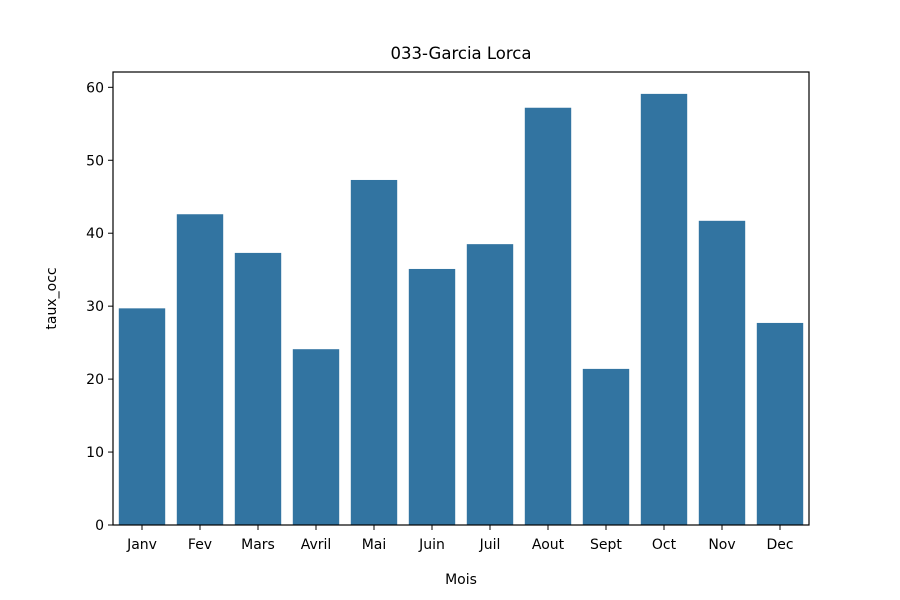 This screenshot has height=600, width=900. Describe the element at coordinates (95, 380) in the screenshot. I see `y-tick-label: 20` at that location.